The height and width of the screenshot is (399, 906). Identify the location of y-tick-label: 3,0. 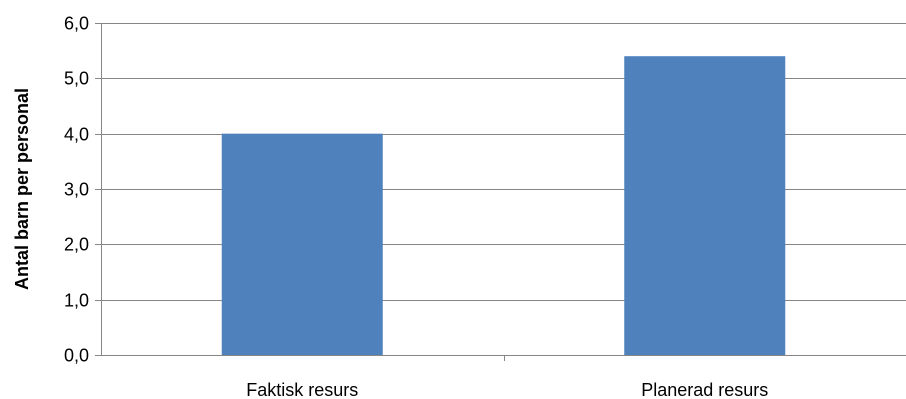
(76, 190).